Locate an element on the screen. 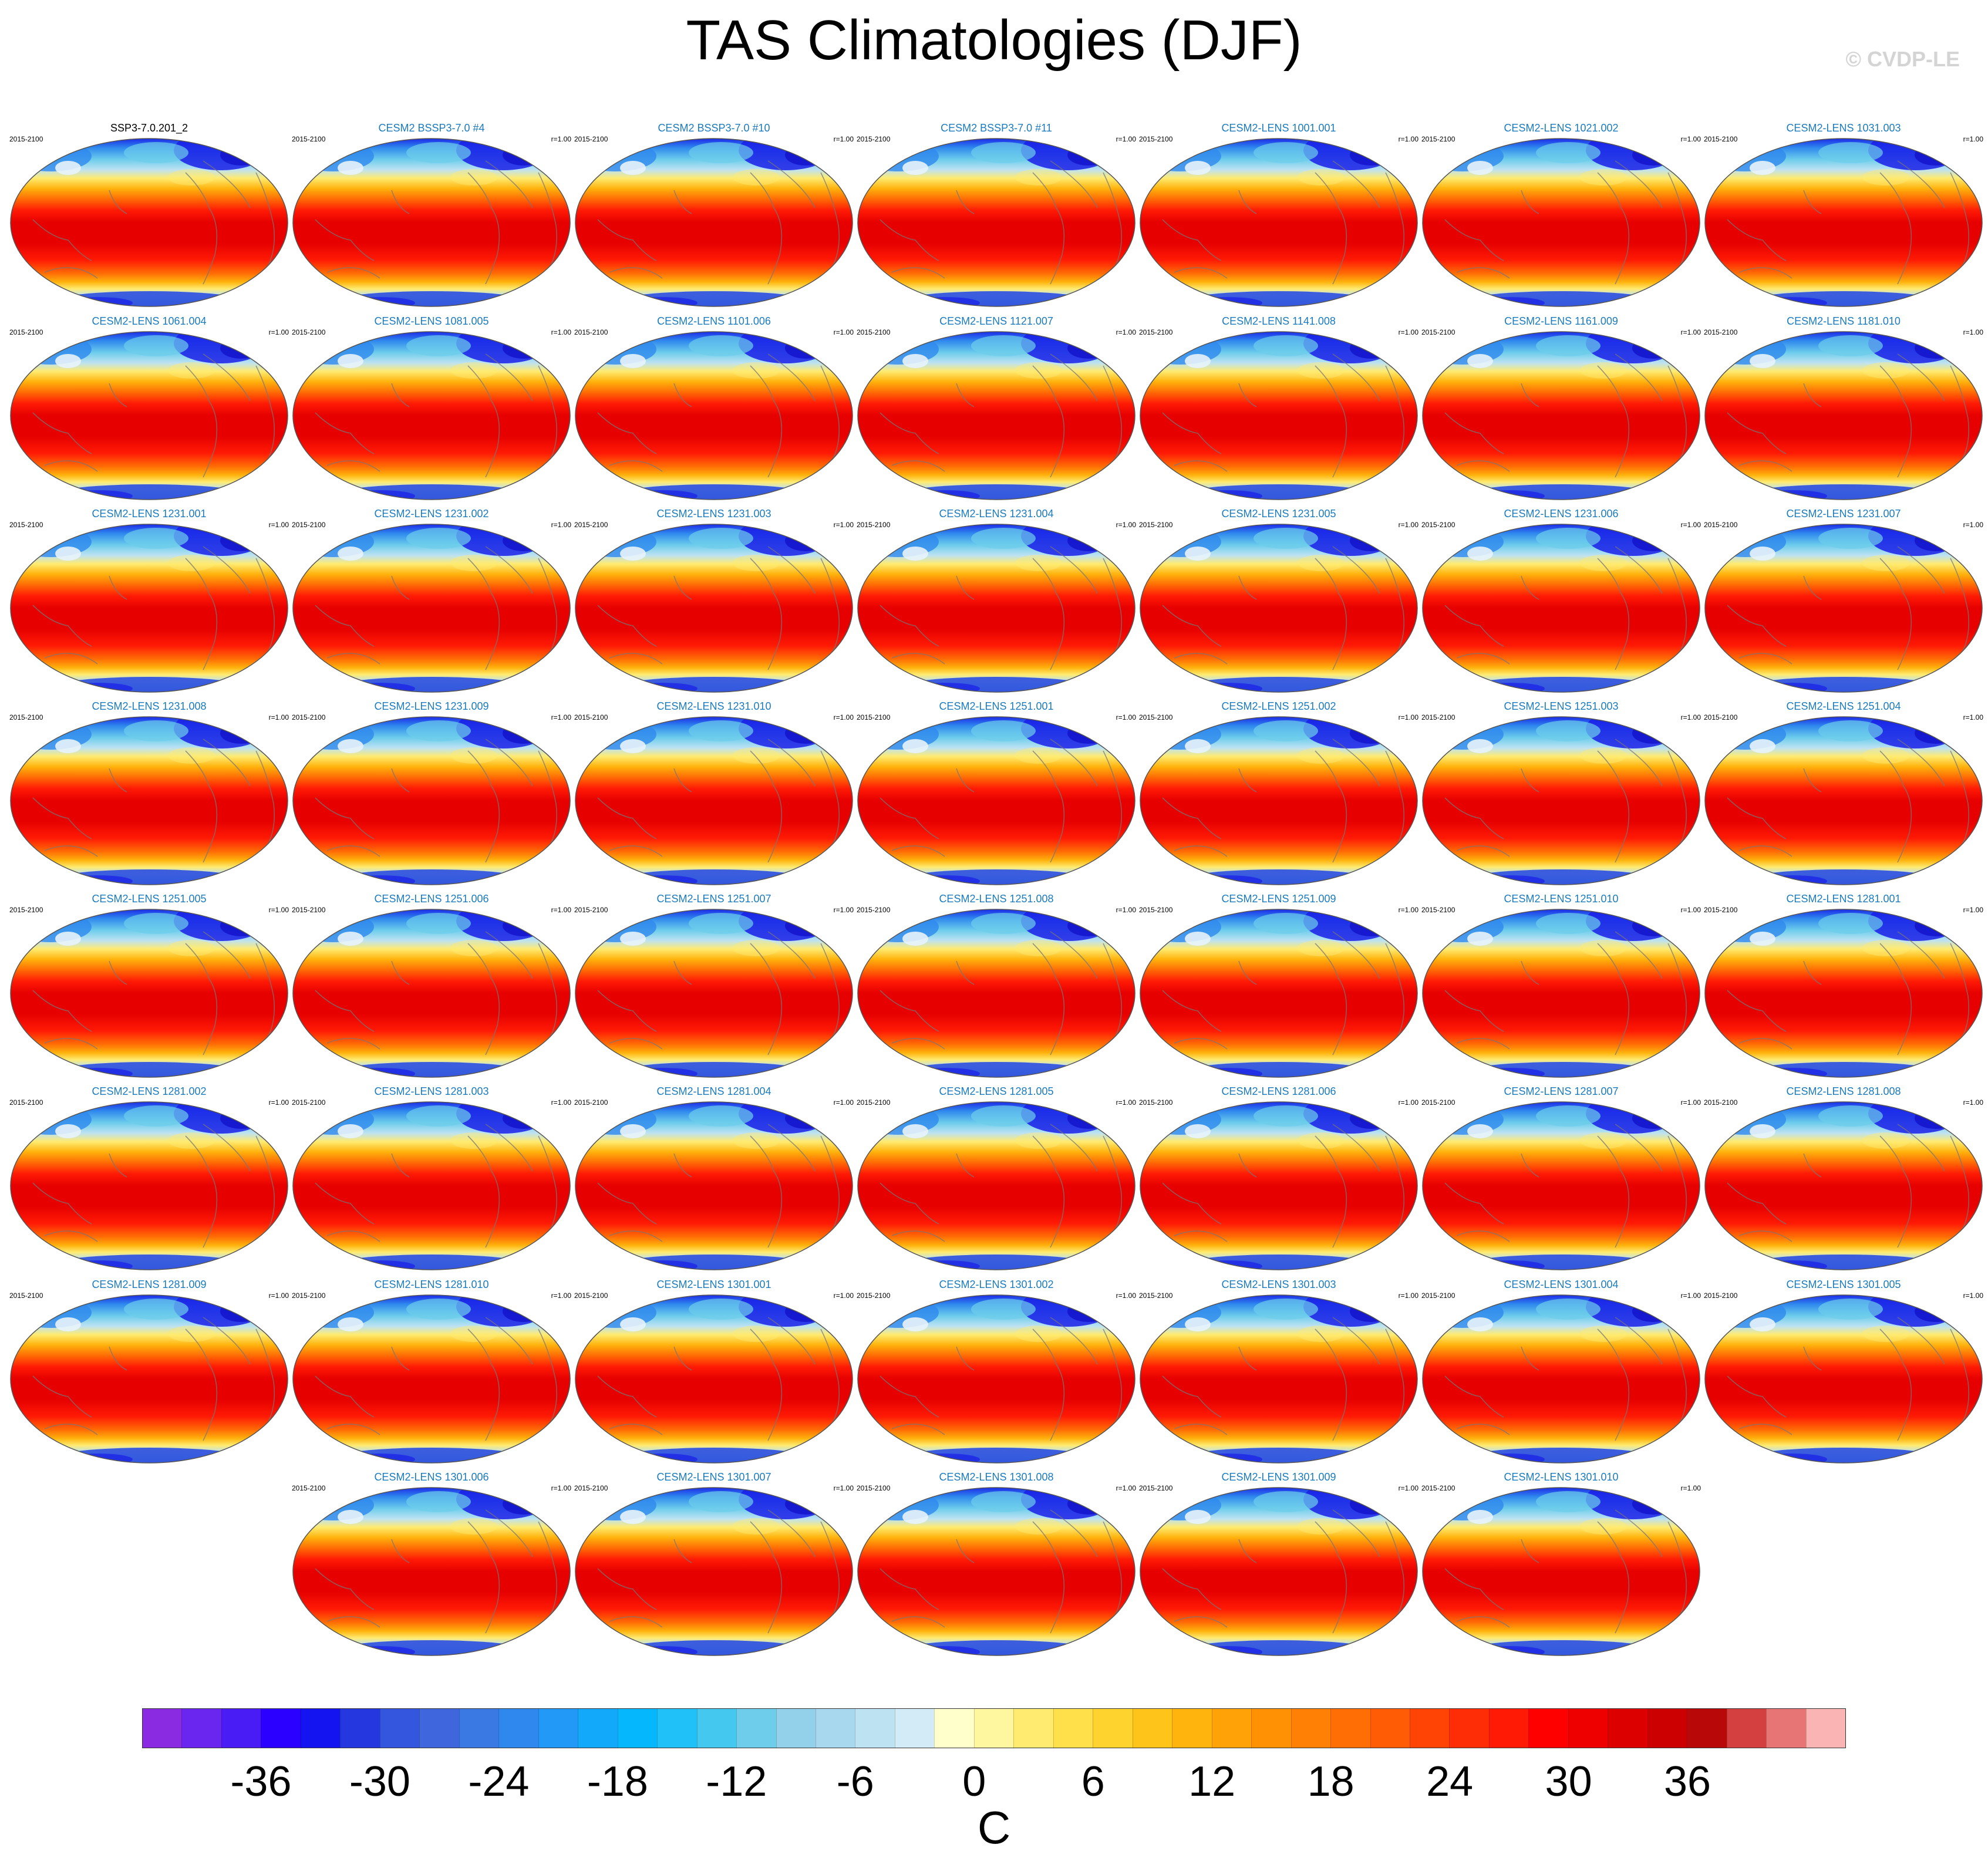  panel-title: CESM2-LENS 1231.010 is located at coordinates (714, 706).